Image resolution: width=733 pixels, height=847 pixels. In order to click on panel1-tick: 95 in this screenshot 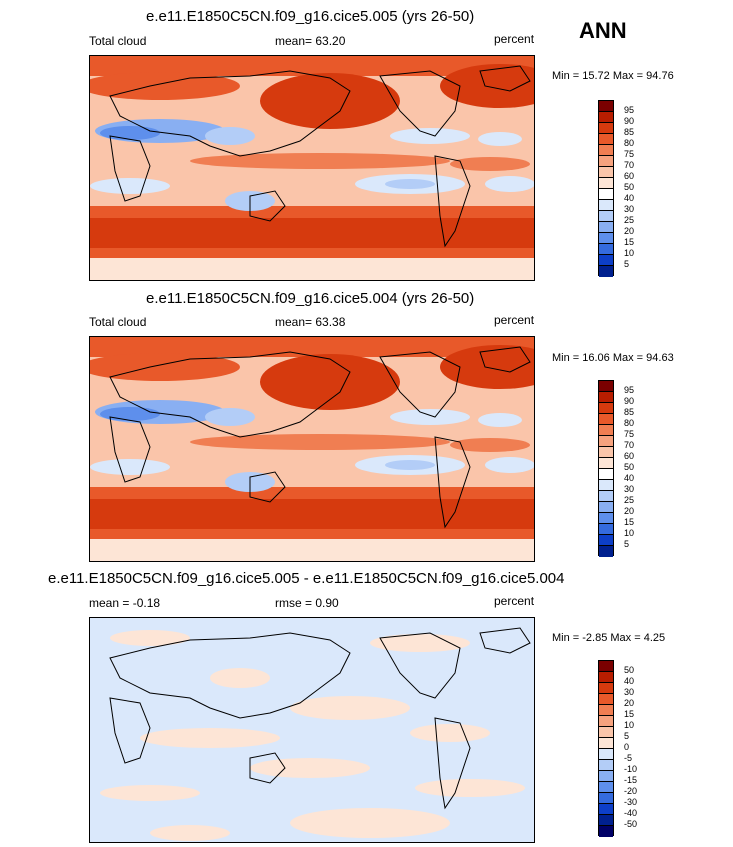, I will do `click(629, 110)`.